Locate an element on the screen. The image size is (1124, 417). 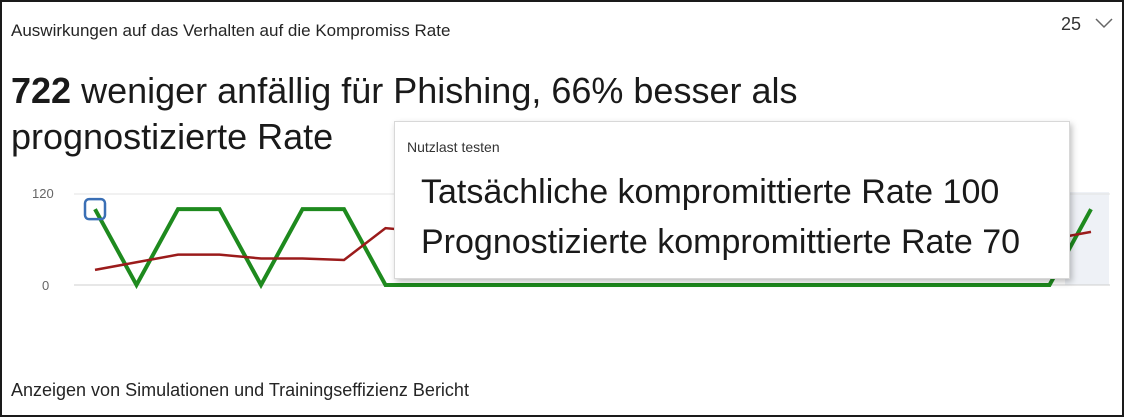
highlight-band is located at coordinates (1087, 238).